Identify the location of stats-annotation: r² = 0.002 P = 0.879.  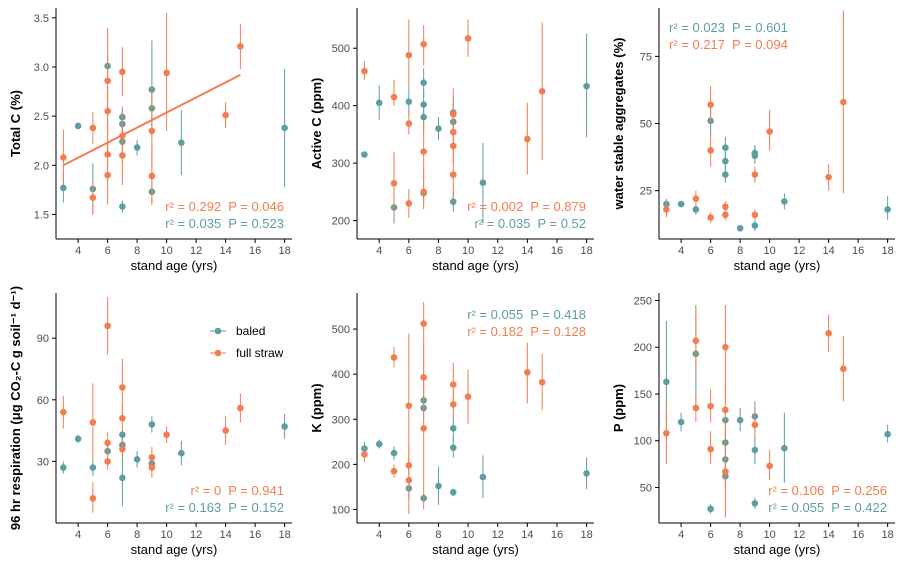
(526, 206).